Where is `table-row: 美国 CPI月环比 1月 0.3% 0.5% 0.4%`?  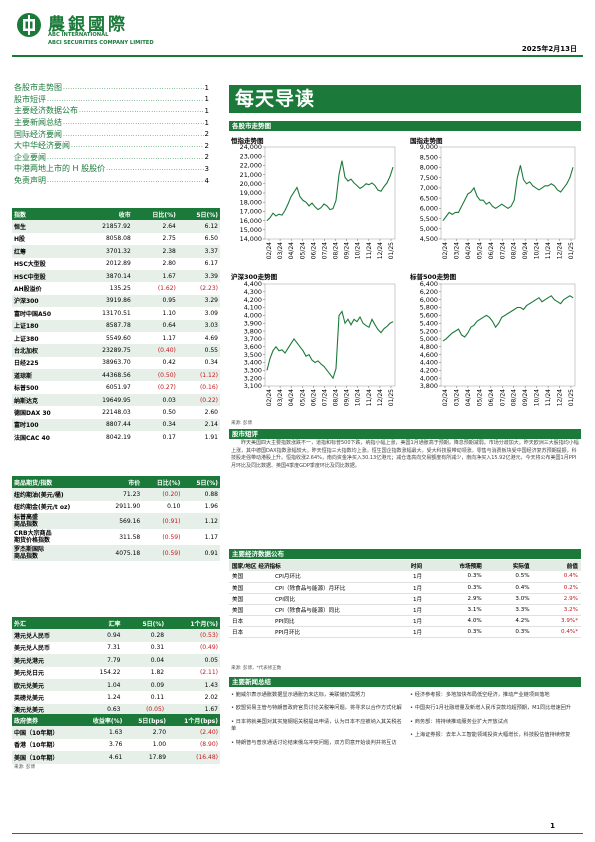 table-row: 美国 CPI月环比 1月 0.3% 0.5% 0.4% is located at coordinates (405, 577).